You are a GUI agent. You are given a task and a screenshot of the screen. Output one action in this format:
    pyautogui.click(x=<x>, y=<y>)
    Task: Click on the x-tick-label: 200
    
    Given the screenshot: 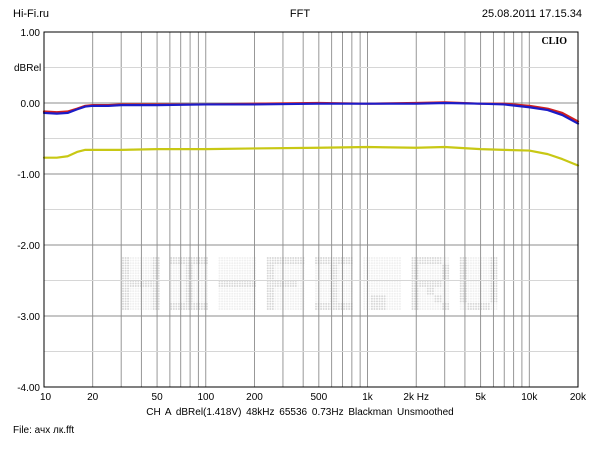 What is the action you would take?
    pyautogui.click(x=254, y=397)
    